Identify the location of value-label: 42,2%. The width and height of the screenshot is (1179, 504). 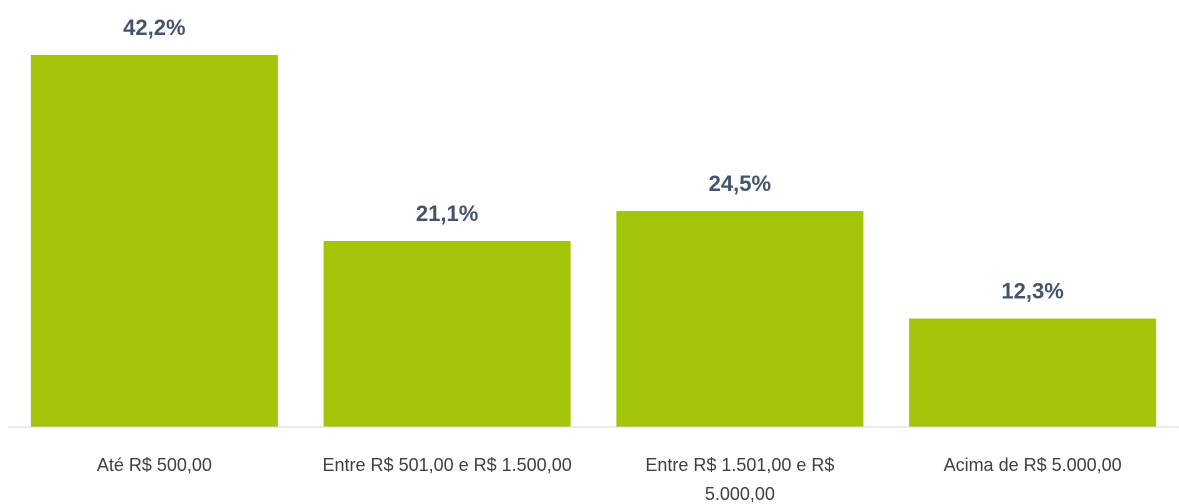
(154, 27).